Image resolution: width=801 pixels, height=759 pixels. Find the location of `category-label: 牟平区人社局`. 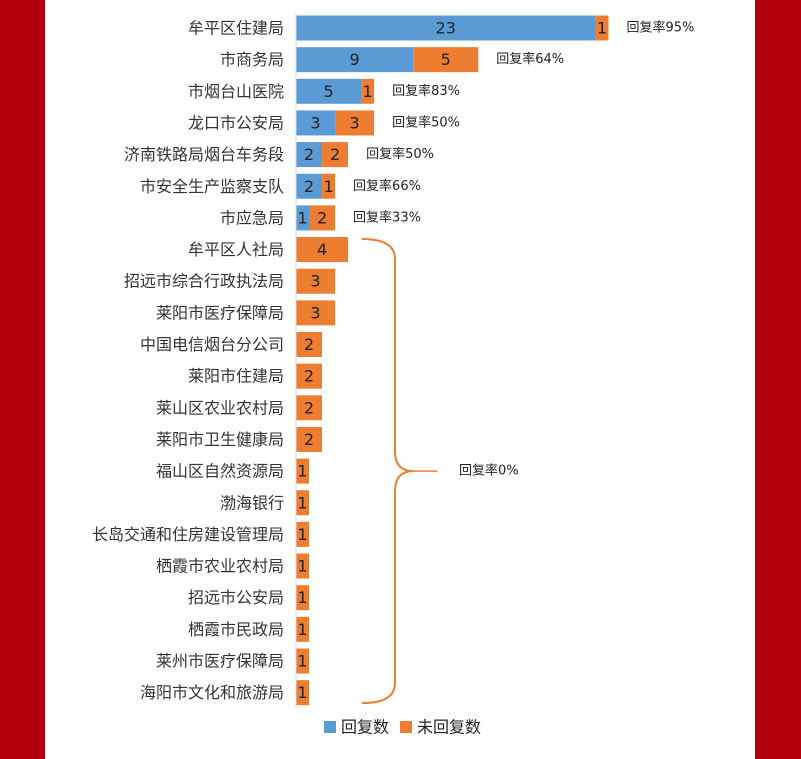

category-label: 牟平区人社局 is located at coordinates (236, 249).